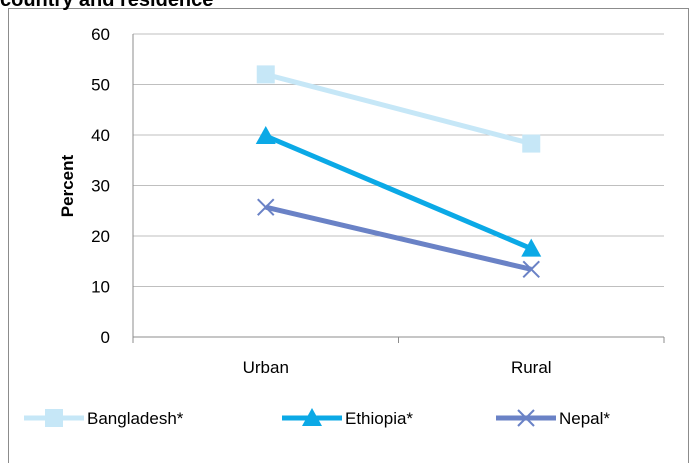 The height and width of the screenshot is (468, 689). I want to click on y-tick-label: 0, so click(105, 337).